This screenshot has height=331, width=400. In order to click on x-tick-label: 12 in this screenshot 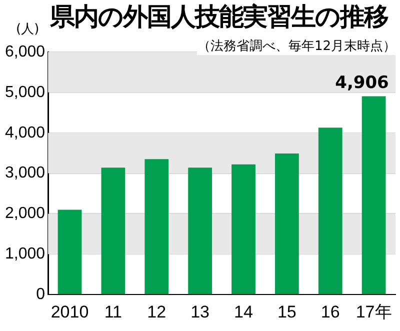, I will do `click(156, 312)`.